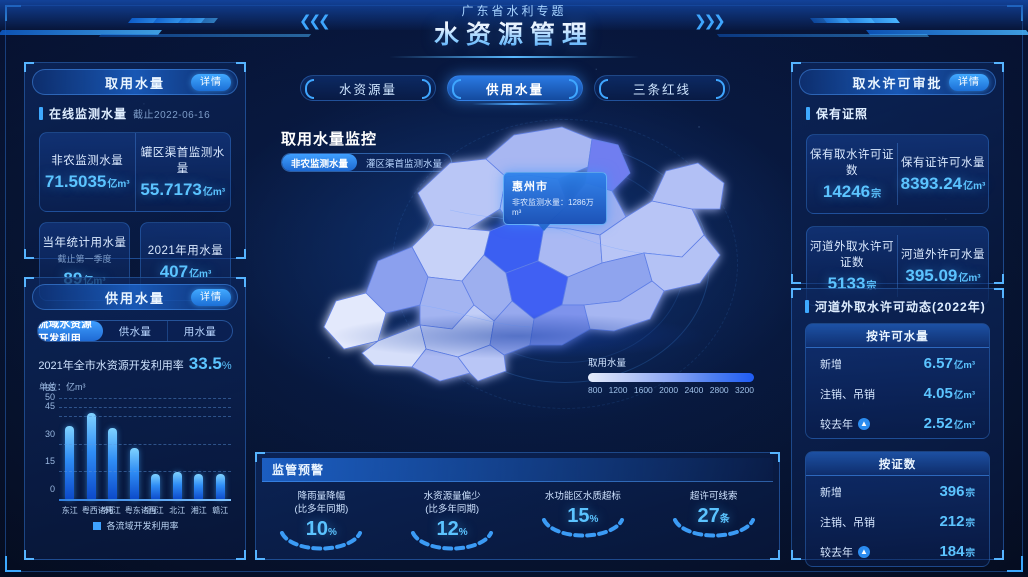 Image resolution: width=1028 pixels, height=577 pixels. What do you see at coordinates (145, 510) in the screenshot?
I see `chart-x-labels: 东江 粤西诸河 韩江 粤东诸河 西江 北江 湘江 赣江` at bounding box center [145, 510].